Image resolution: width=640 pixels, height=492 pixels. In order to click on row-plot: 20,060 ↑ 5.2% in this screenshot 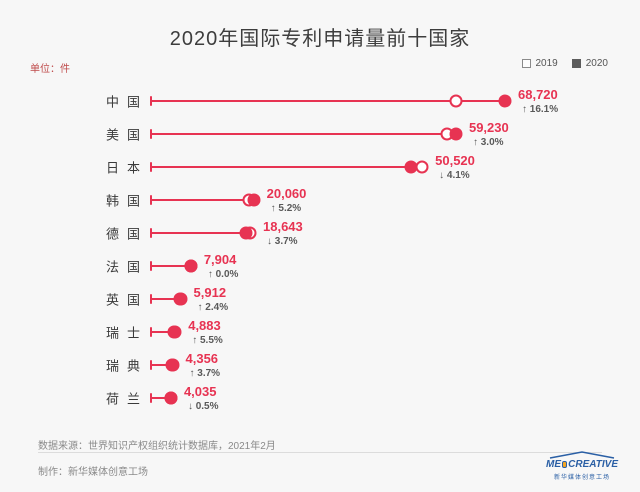, I will do `click(395, 199)`.